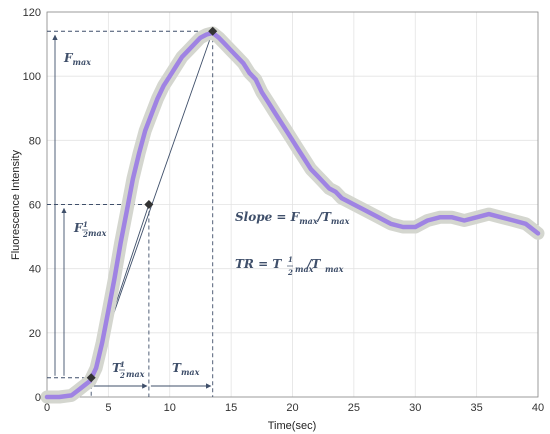 The image size is (550, 434). I want to click on x-tick-label: 30, so click(415, 408).